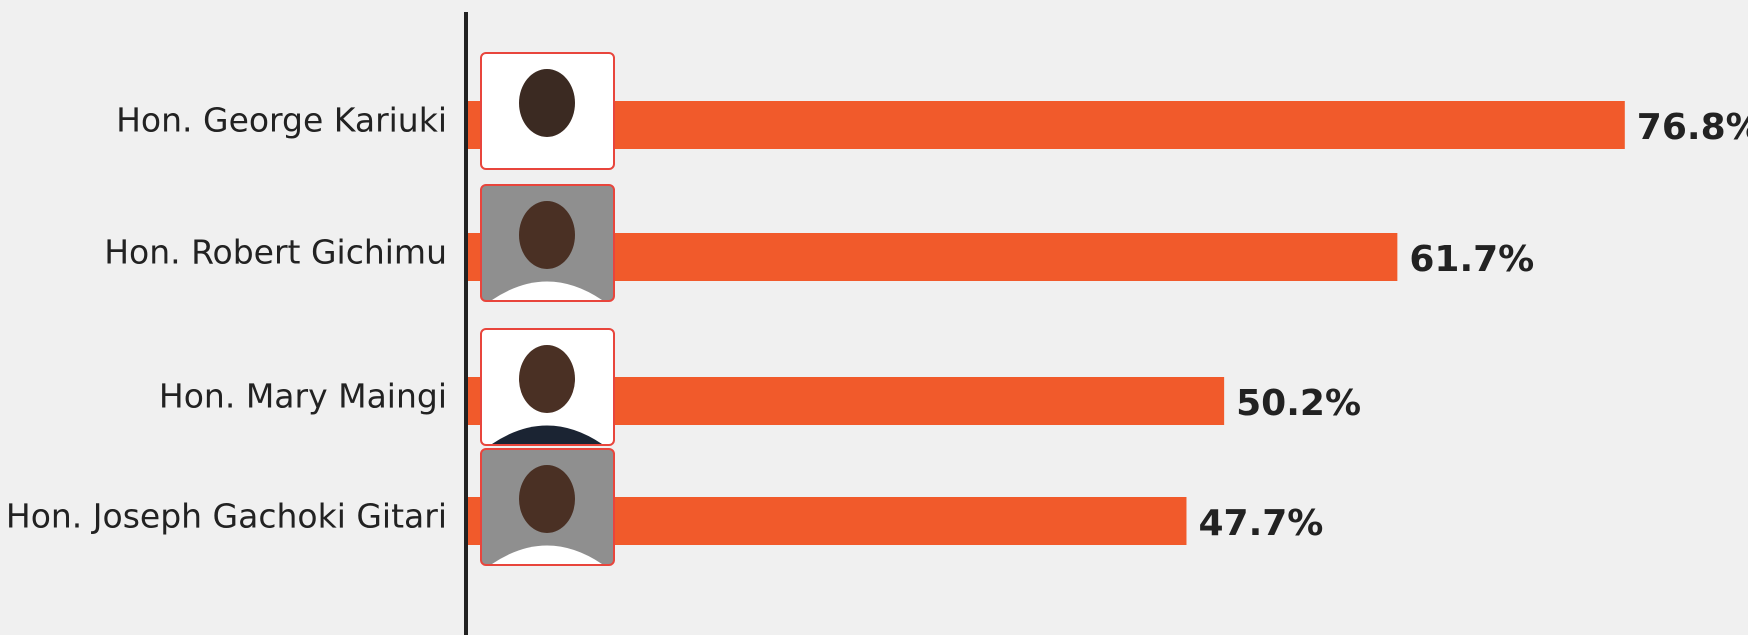  What do you see at coordinates (1471, 259) in the screenshot?
I see `value-label: 61.7%` at bounding box center [1471, 259].